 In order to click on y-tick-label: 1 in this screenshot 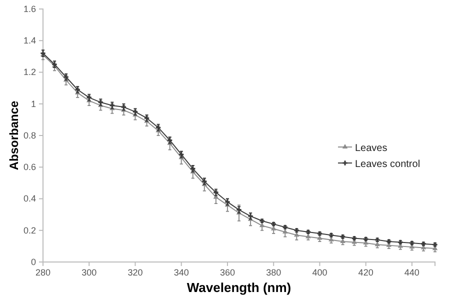, I will do `click(33, 103)`.